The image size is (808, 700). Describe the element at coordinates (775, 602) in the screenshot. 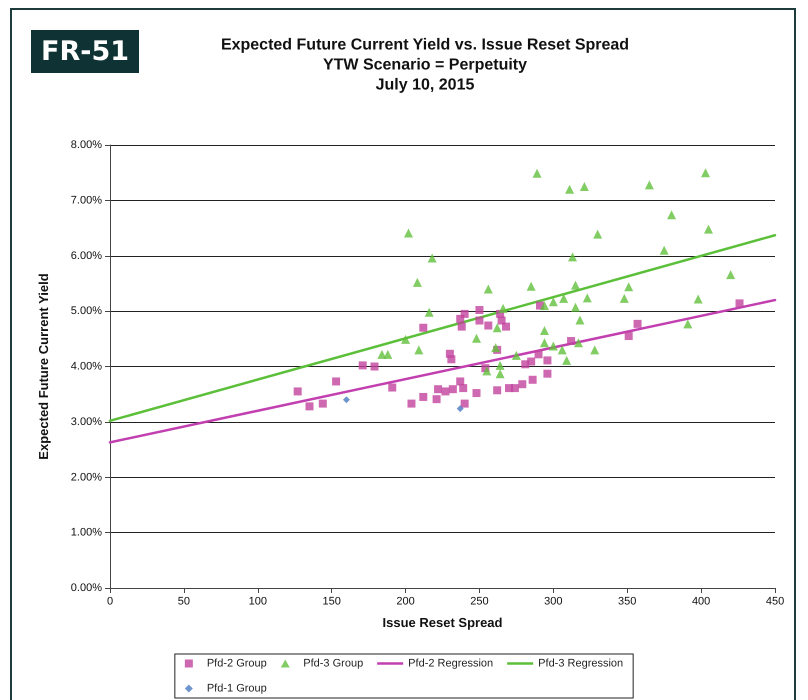

I see `x-tick-label: 450` at that location.